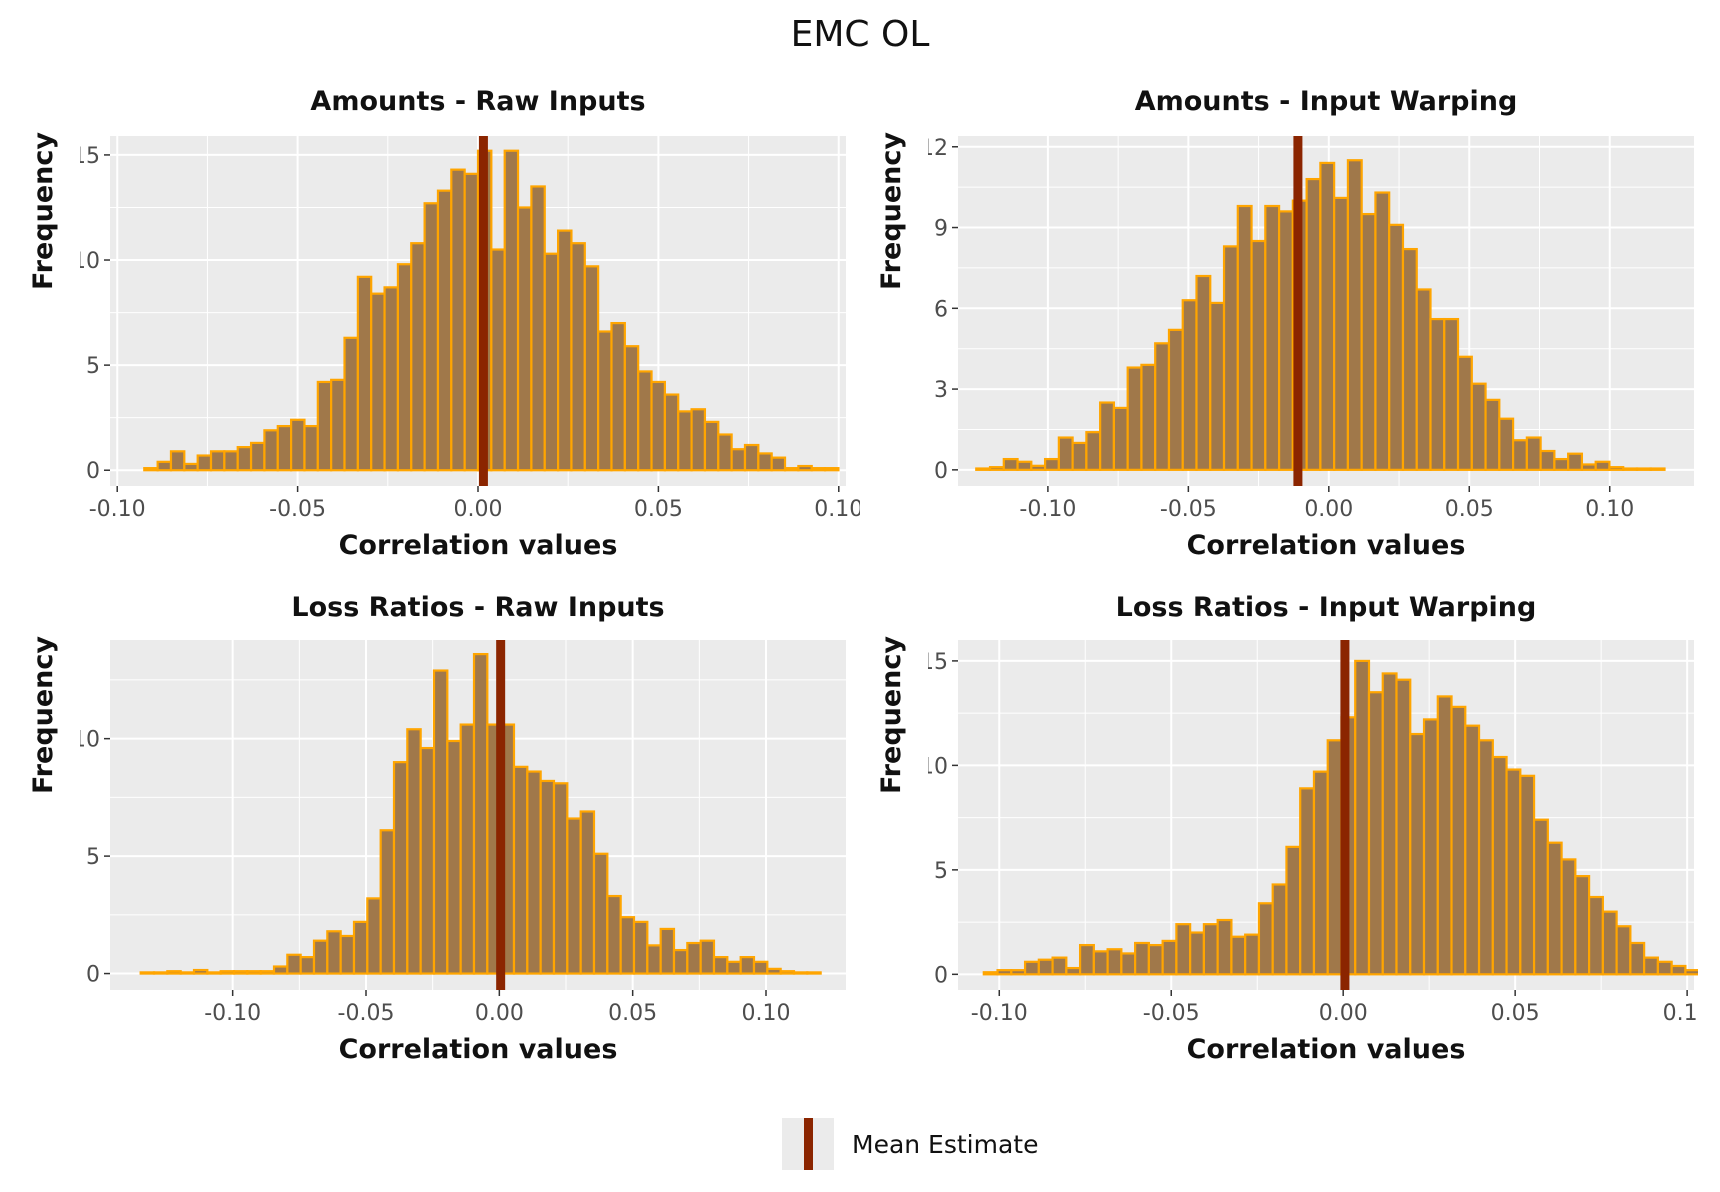 The width and height of the screenshot is (1720, 1192). Describe the element at coordinates (891, 715) in the screenshot. I see `ylabel-loss-warp: Frequency` at that location.